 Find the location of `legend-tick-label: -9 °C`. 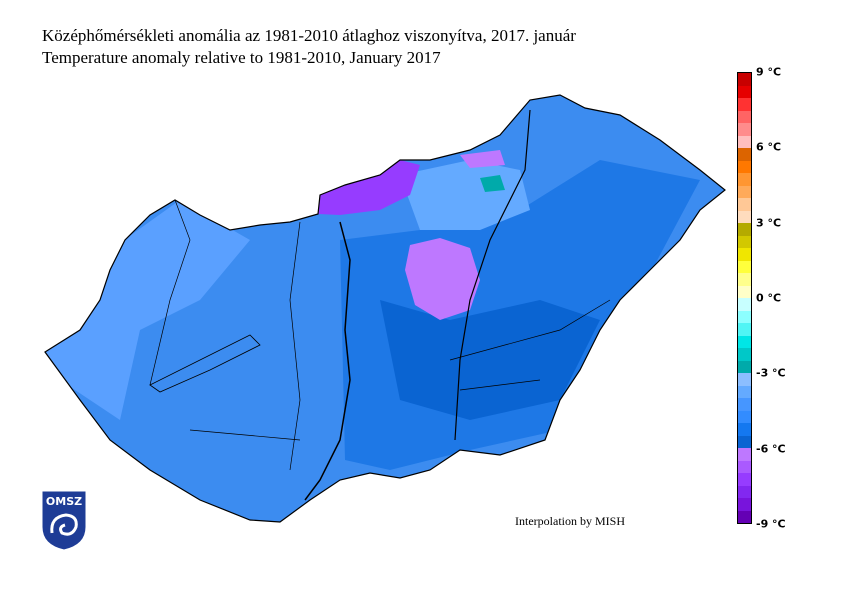

legend-tick-label: -9 °C is located at coordinates (771, 524).